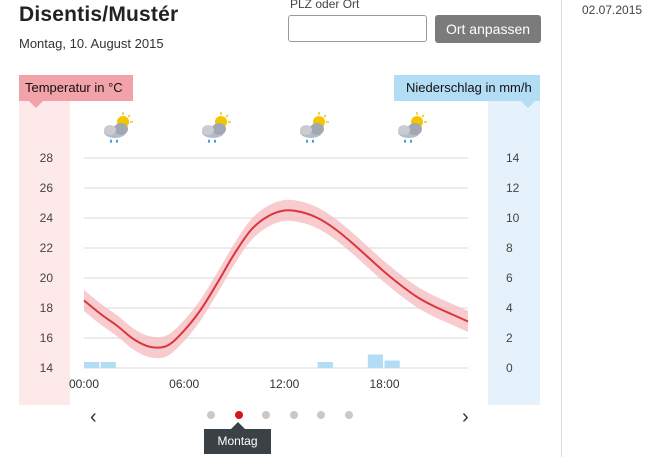  Describe the element at coordinates (488, 29) in the screenshot. I see `adjust-location-button: Ort anpassen` at that location.